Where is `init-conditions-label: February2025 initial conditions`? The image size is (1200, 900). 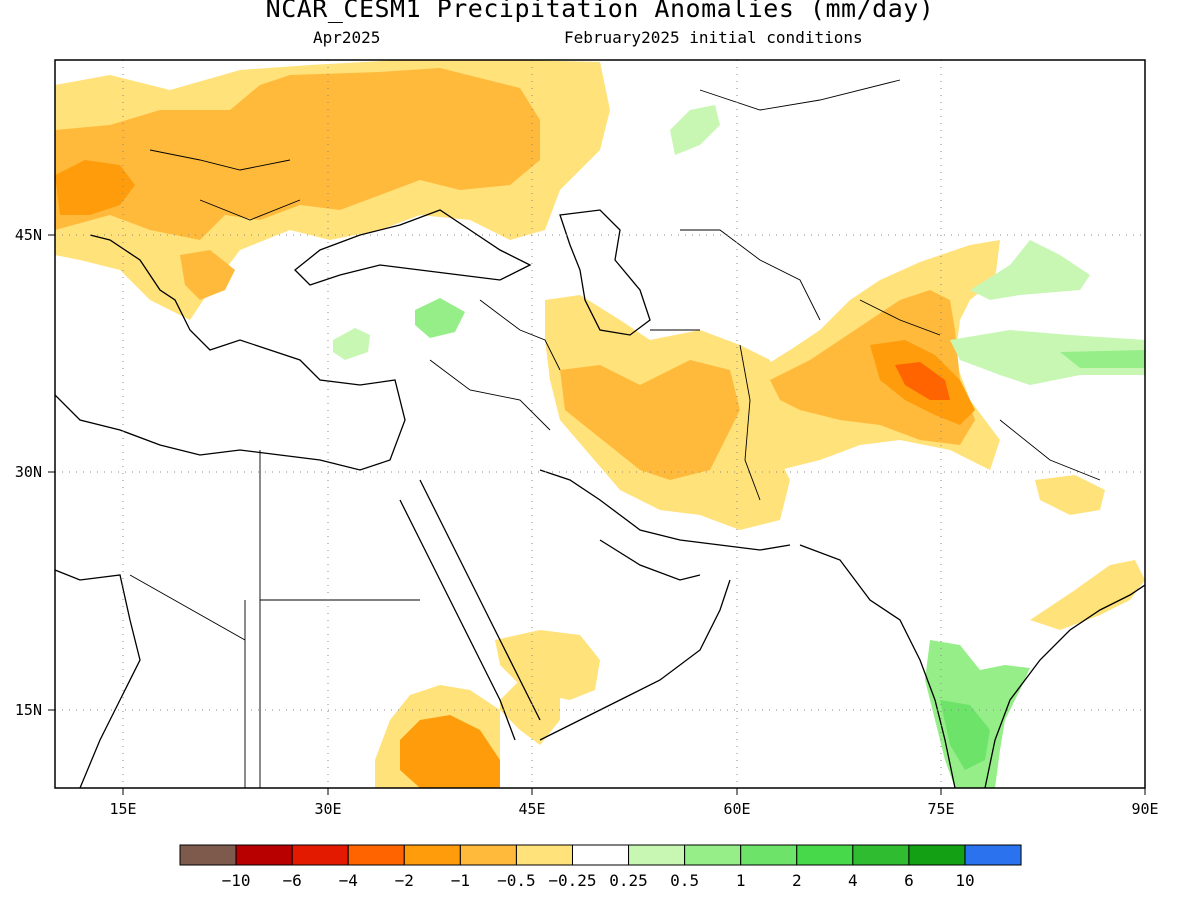
init-conditions-label: February2025 initial conditions is located at coordinates (713, 37).